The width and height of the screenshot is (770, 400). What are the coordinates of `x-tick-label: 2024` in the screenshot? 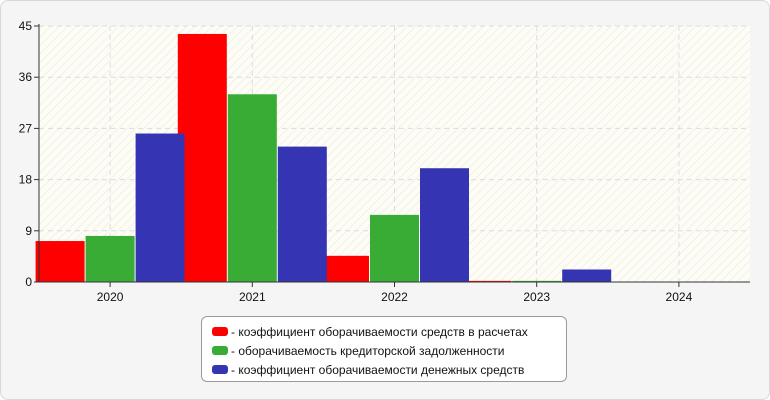 It's located at (679, 297).